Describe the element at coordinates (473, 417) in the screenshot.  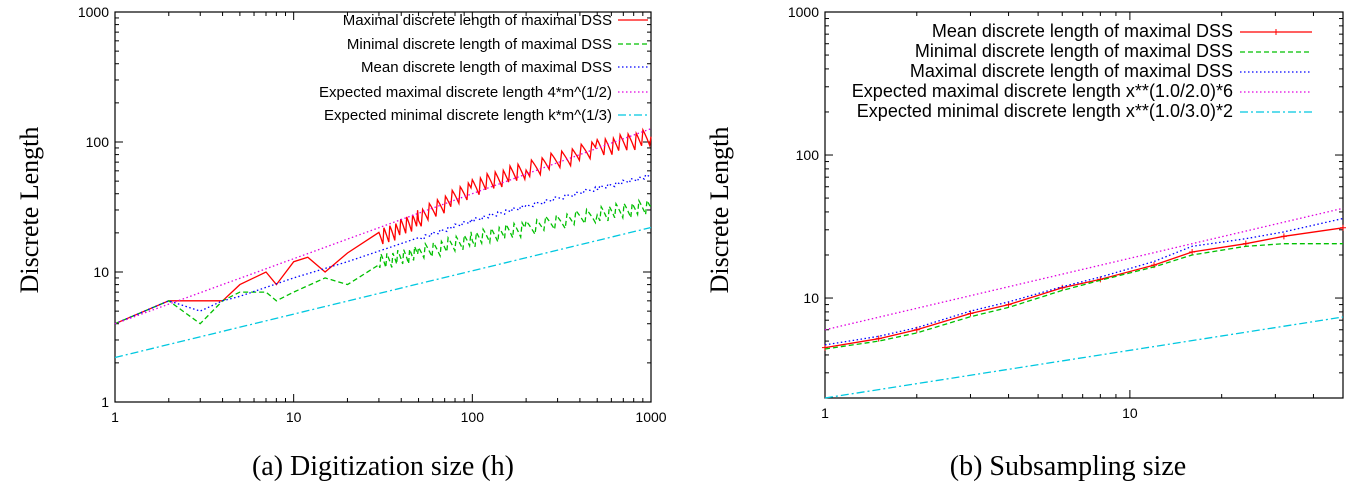
I see `x-tick-label: 100` at that location.